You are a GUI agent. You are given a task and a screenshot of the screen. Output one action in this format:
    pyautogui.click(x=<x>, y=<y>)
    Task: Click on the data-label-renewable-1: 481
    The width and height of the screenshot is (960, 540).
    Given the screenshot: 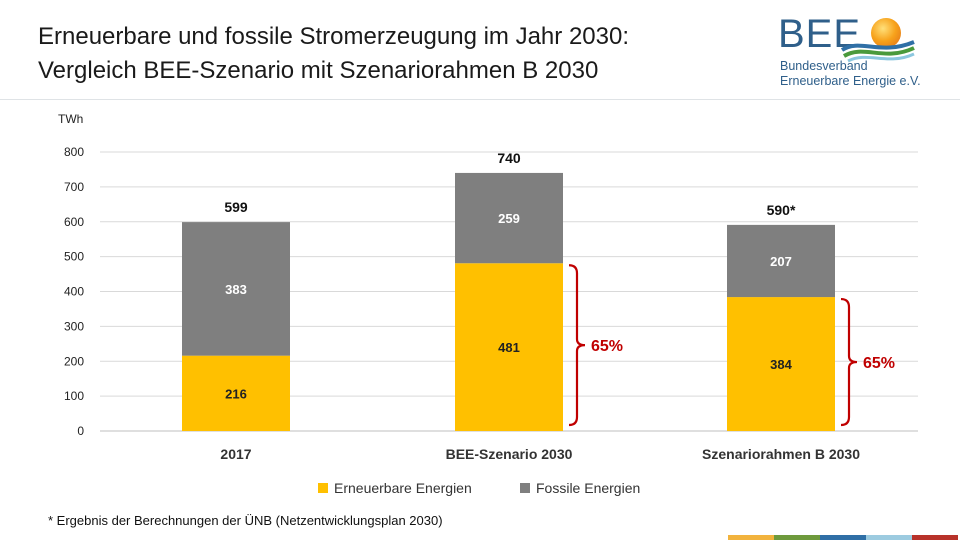 What is the action you would take?
    pyautogui.click(x=509, y=347)
    